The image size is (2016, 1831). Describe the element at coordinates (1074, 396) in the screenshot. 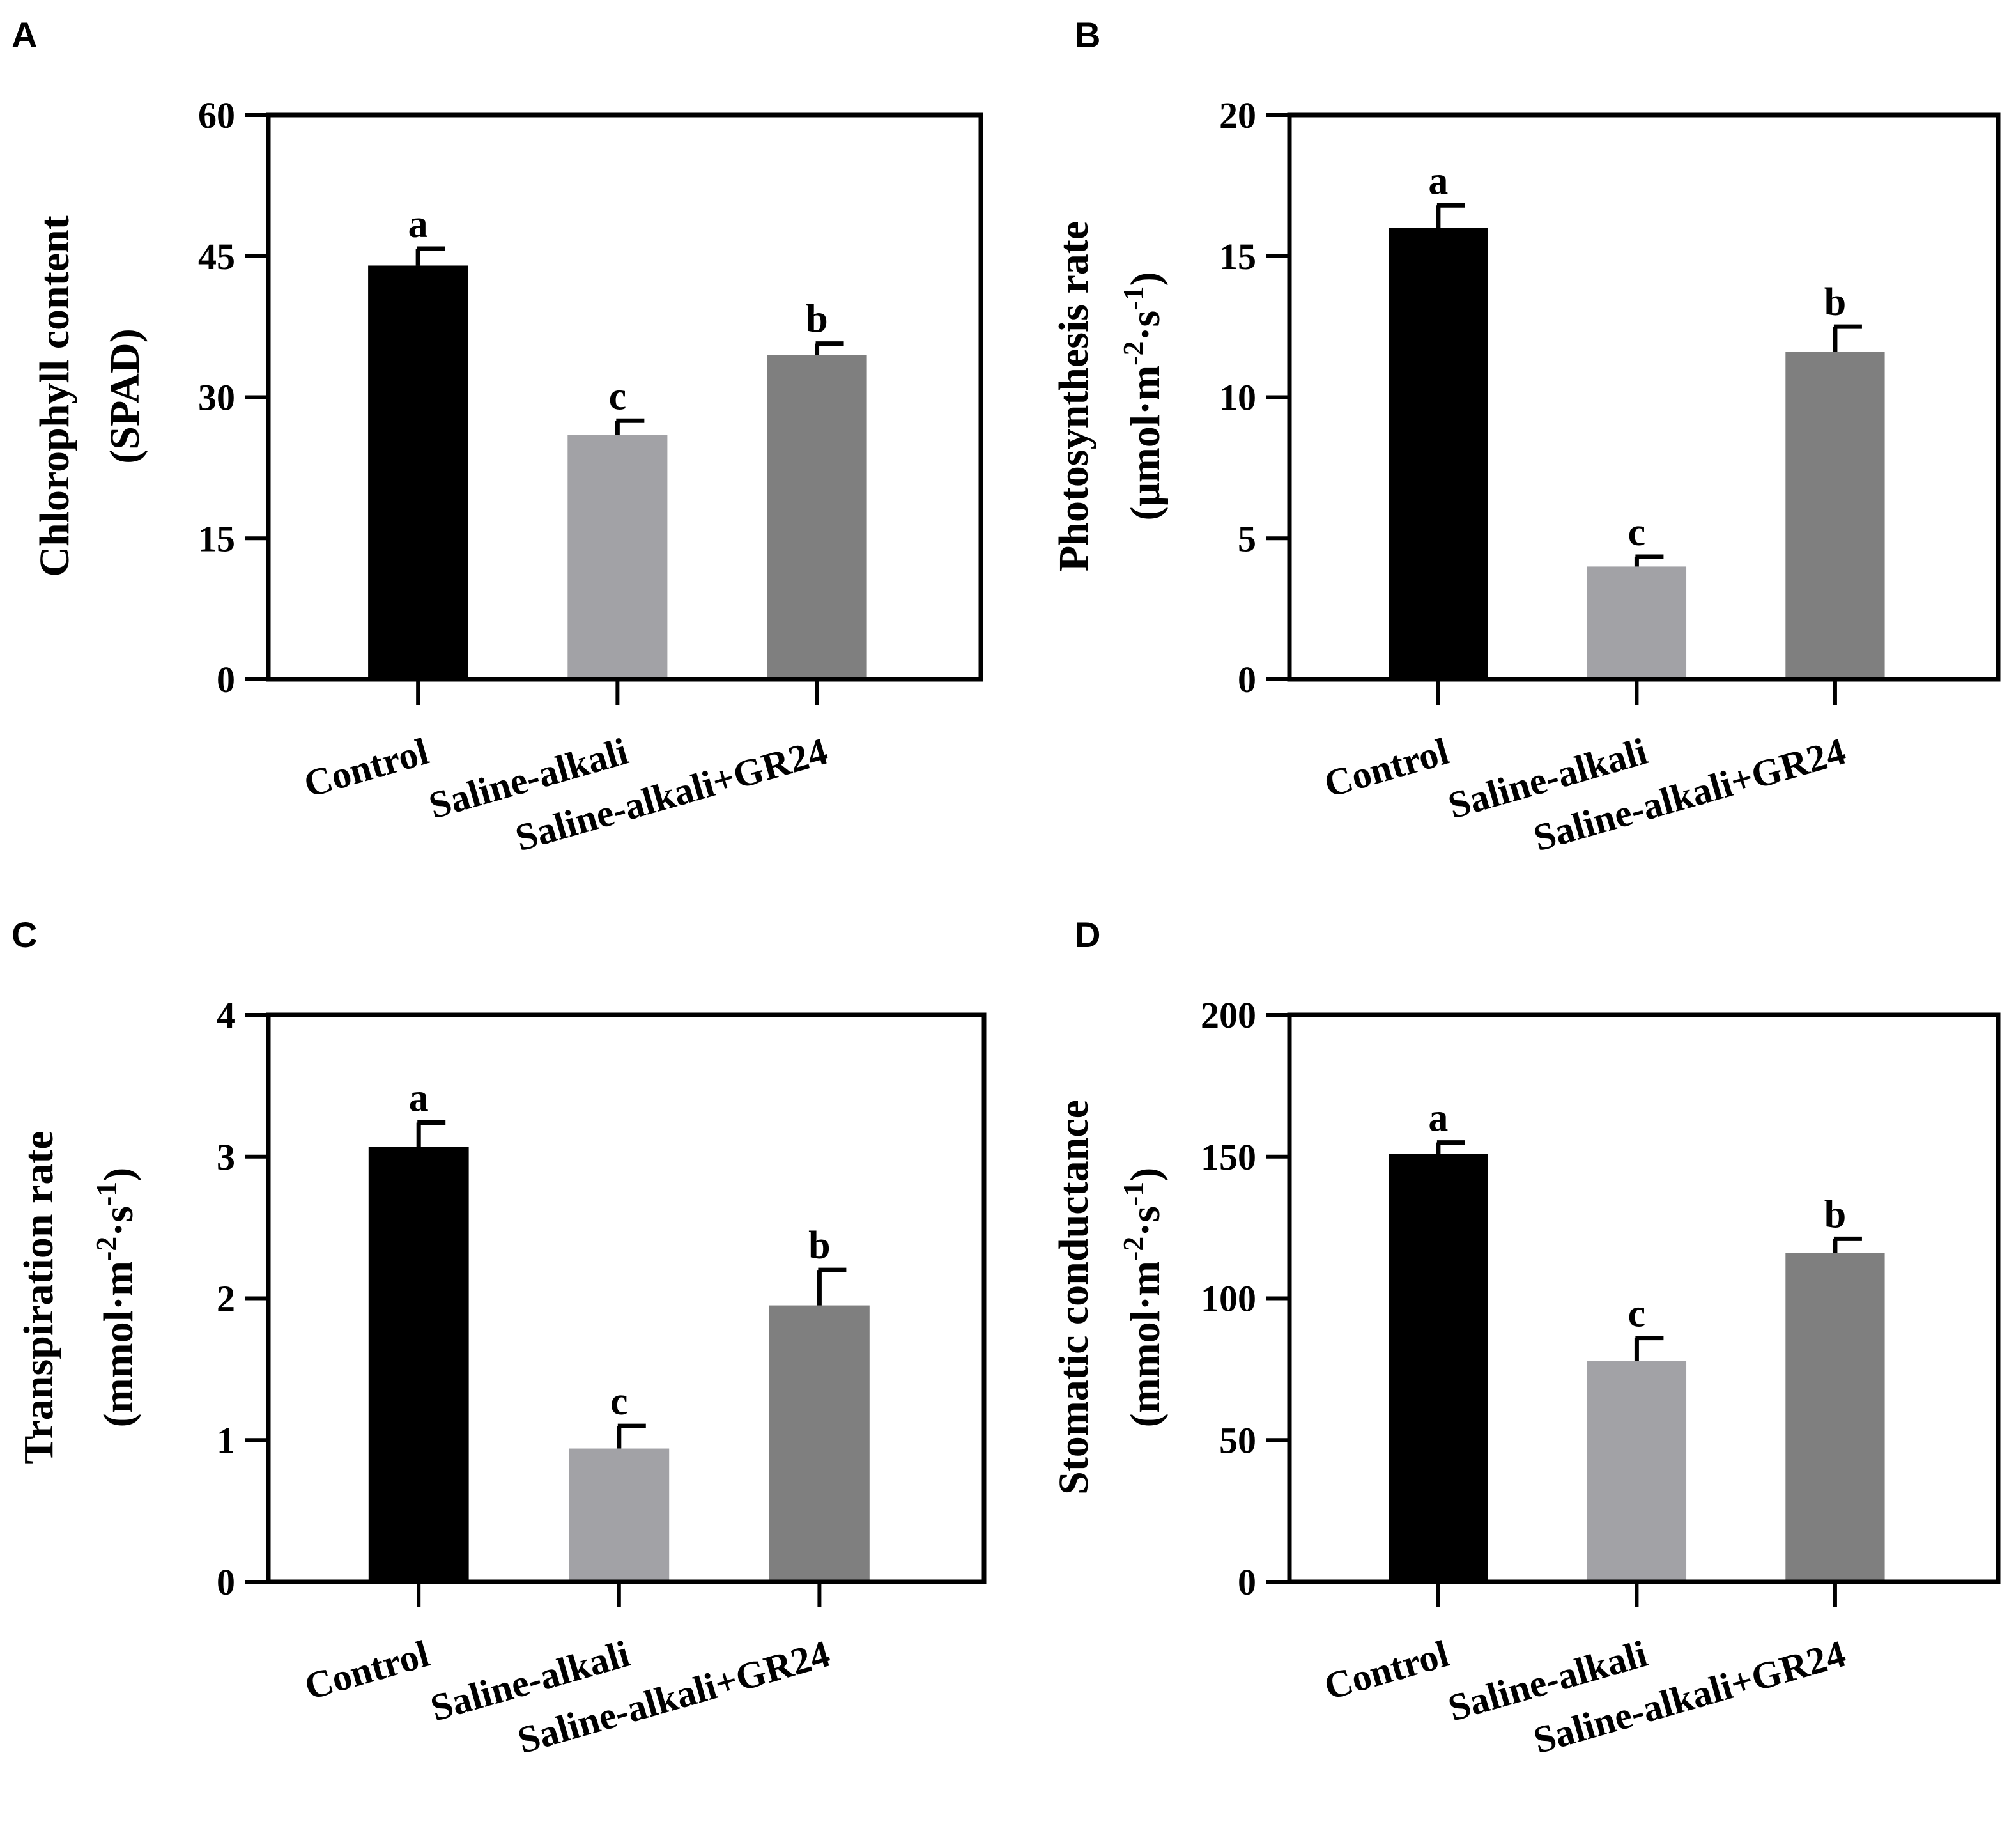

I see `y-axis-title-line1: Photosynthesis rate` at that location.